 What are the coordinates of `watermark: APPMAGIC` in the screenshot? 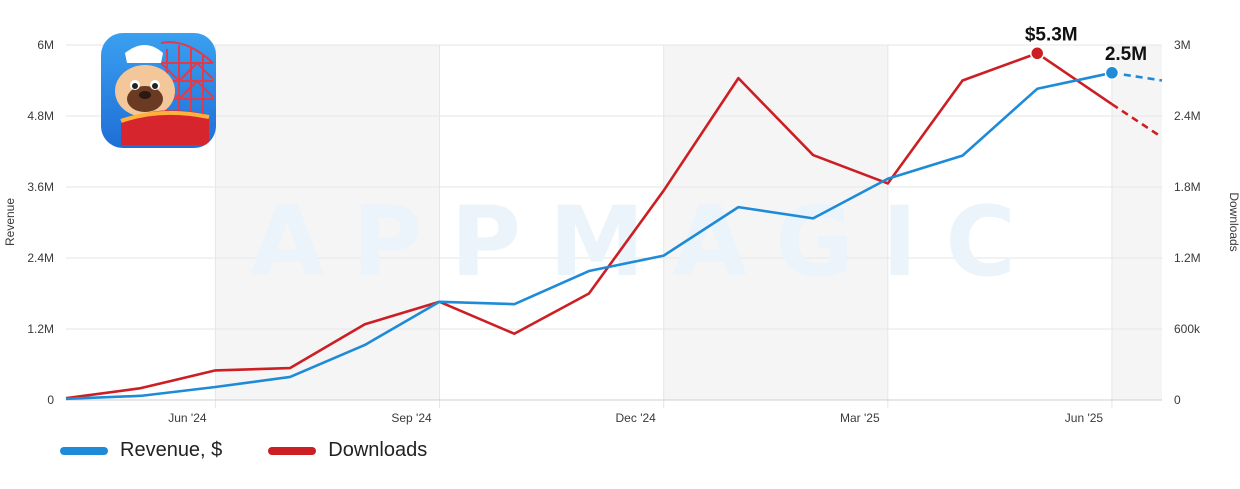 It's located at (647, 242).